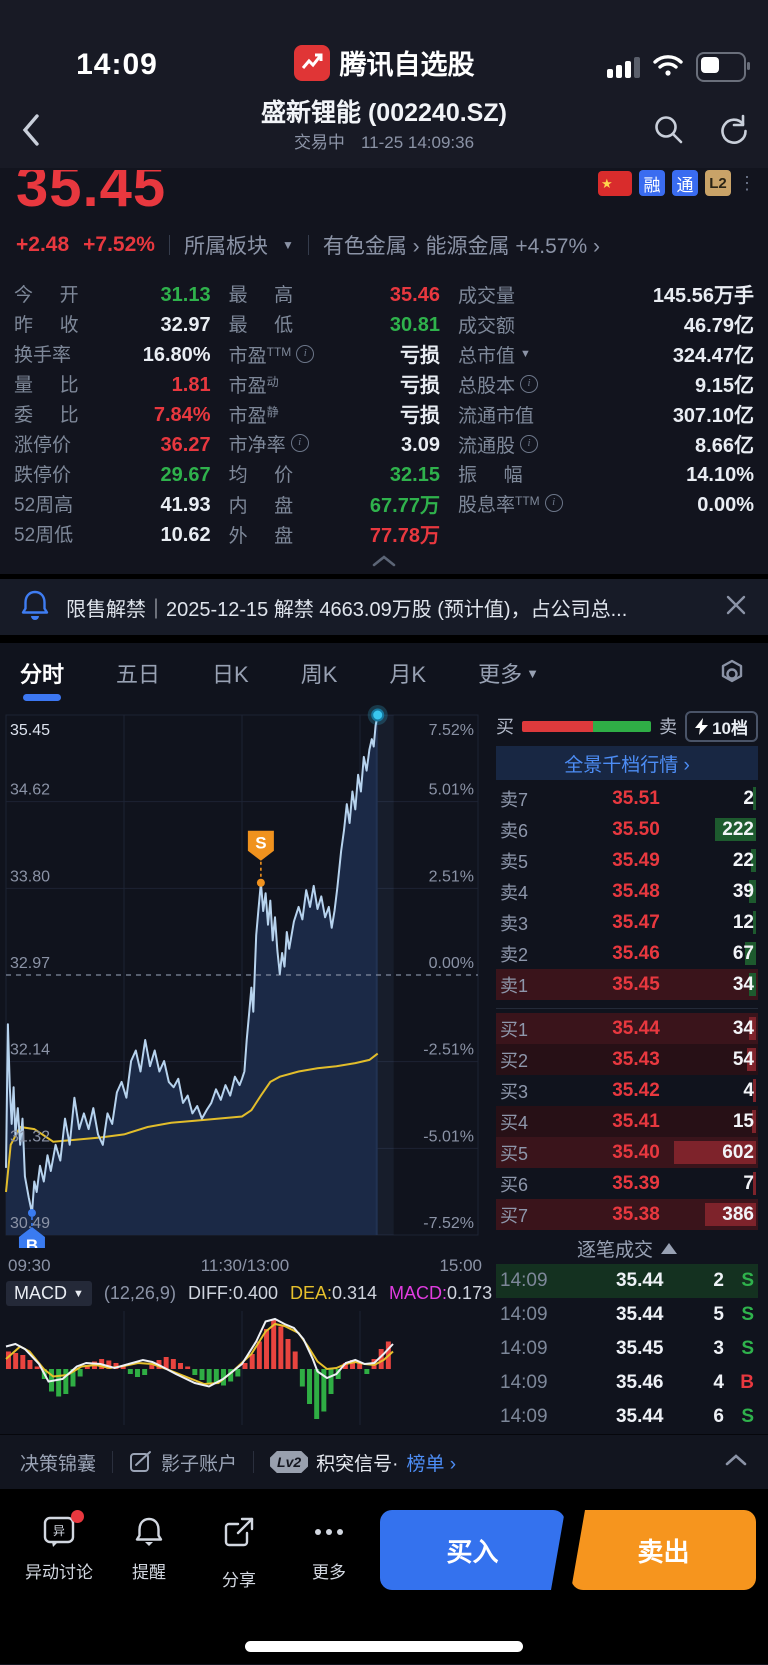 Image resolution: width=768 pixels, height=1665 pixels. I want to click on order-book-row: 卖7 35.51 2, so click(628, 798).